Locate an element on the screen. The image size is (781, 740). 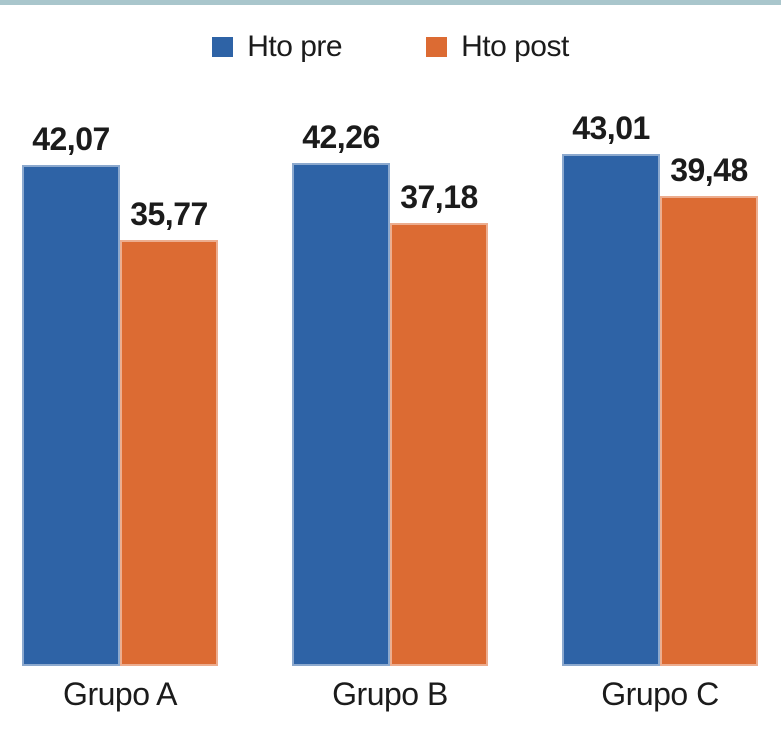
legend-label-post: Hto post is located at coordinates (515, 46).